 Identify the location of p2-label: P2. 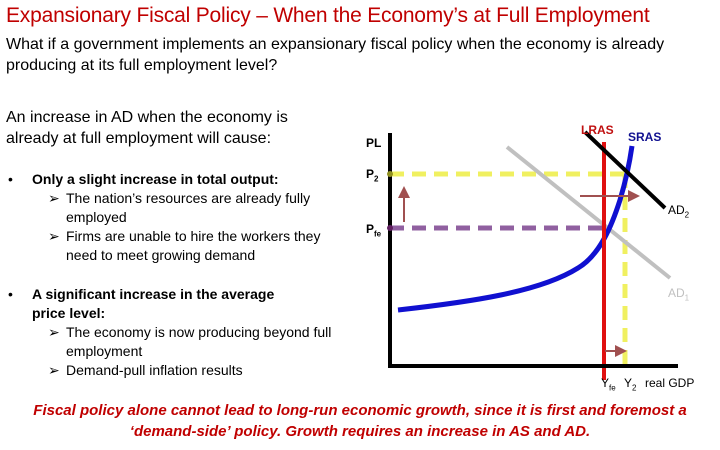
(372, 175).